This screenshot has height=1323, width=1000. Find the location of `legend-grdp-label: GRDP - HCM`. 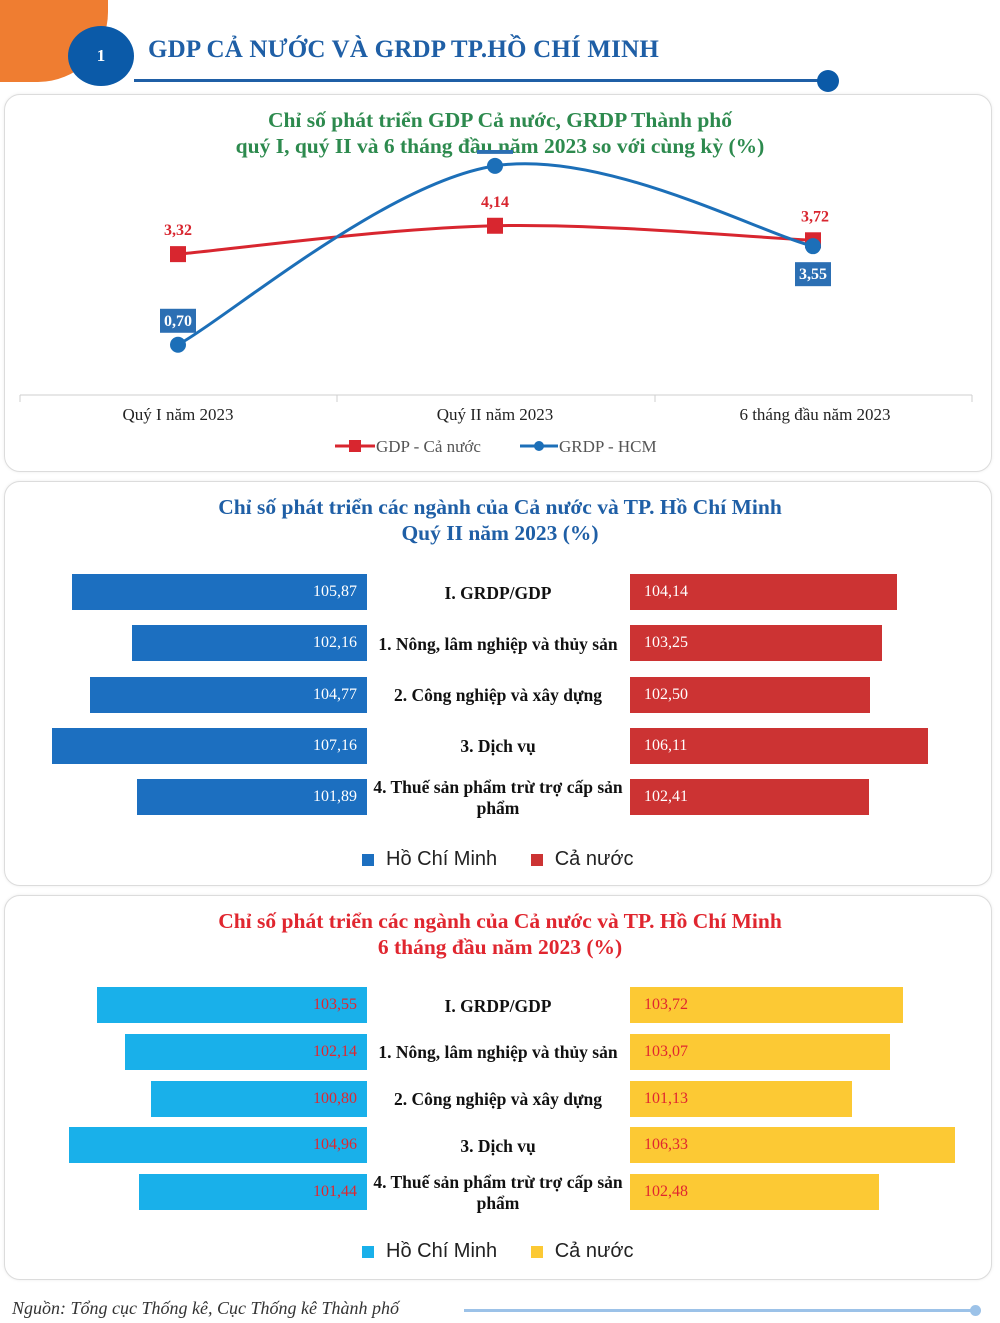

legend-grdp-label: GRDP - HCM is located at coordinates (608, 446).